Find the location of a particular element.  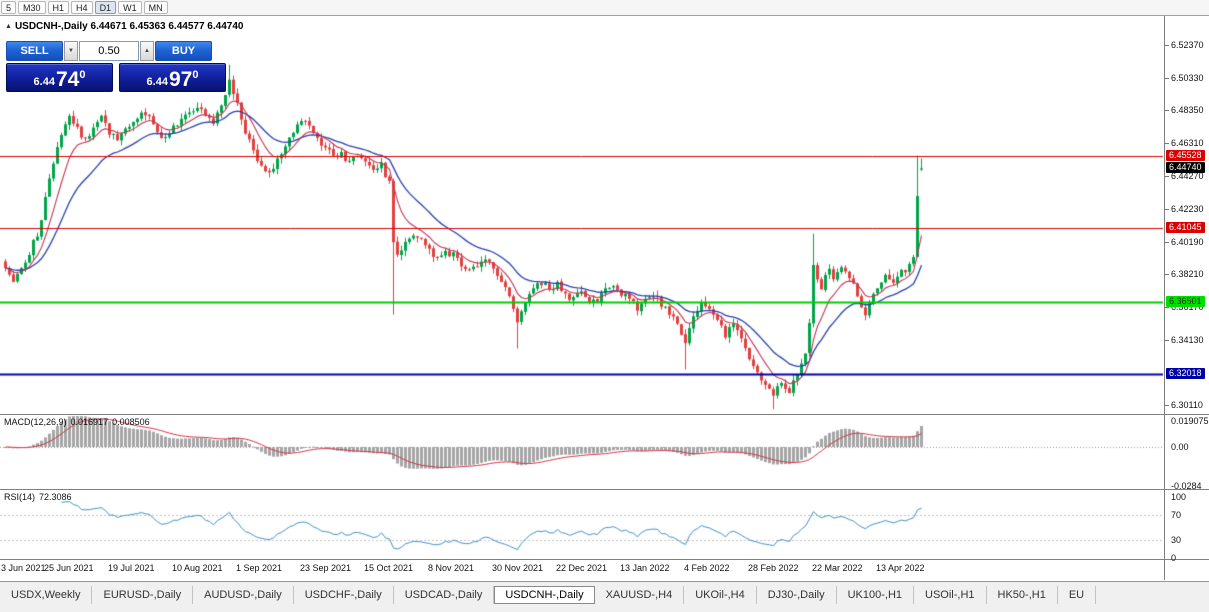

timeframe-button-m30: M30 is located at coordinates (32, 7).